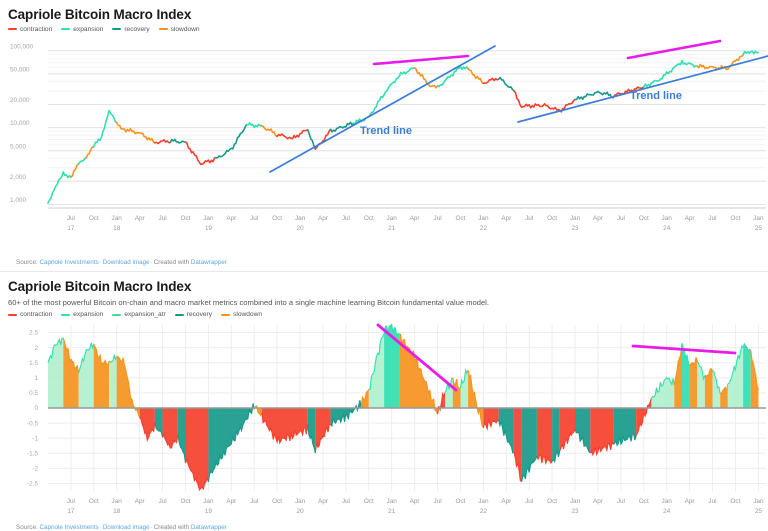 Image resolution: width=768 pixels, height=531 pixels. What do you see at coordinates (82, 314) in the screenshot?
I see `legend-item-expansion: expansion` at bounding box center [82, 314].